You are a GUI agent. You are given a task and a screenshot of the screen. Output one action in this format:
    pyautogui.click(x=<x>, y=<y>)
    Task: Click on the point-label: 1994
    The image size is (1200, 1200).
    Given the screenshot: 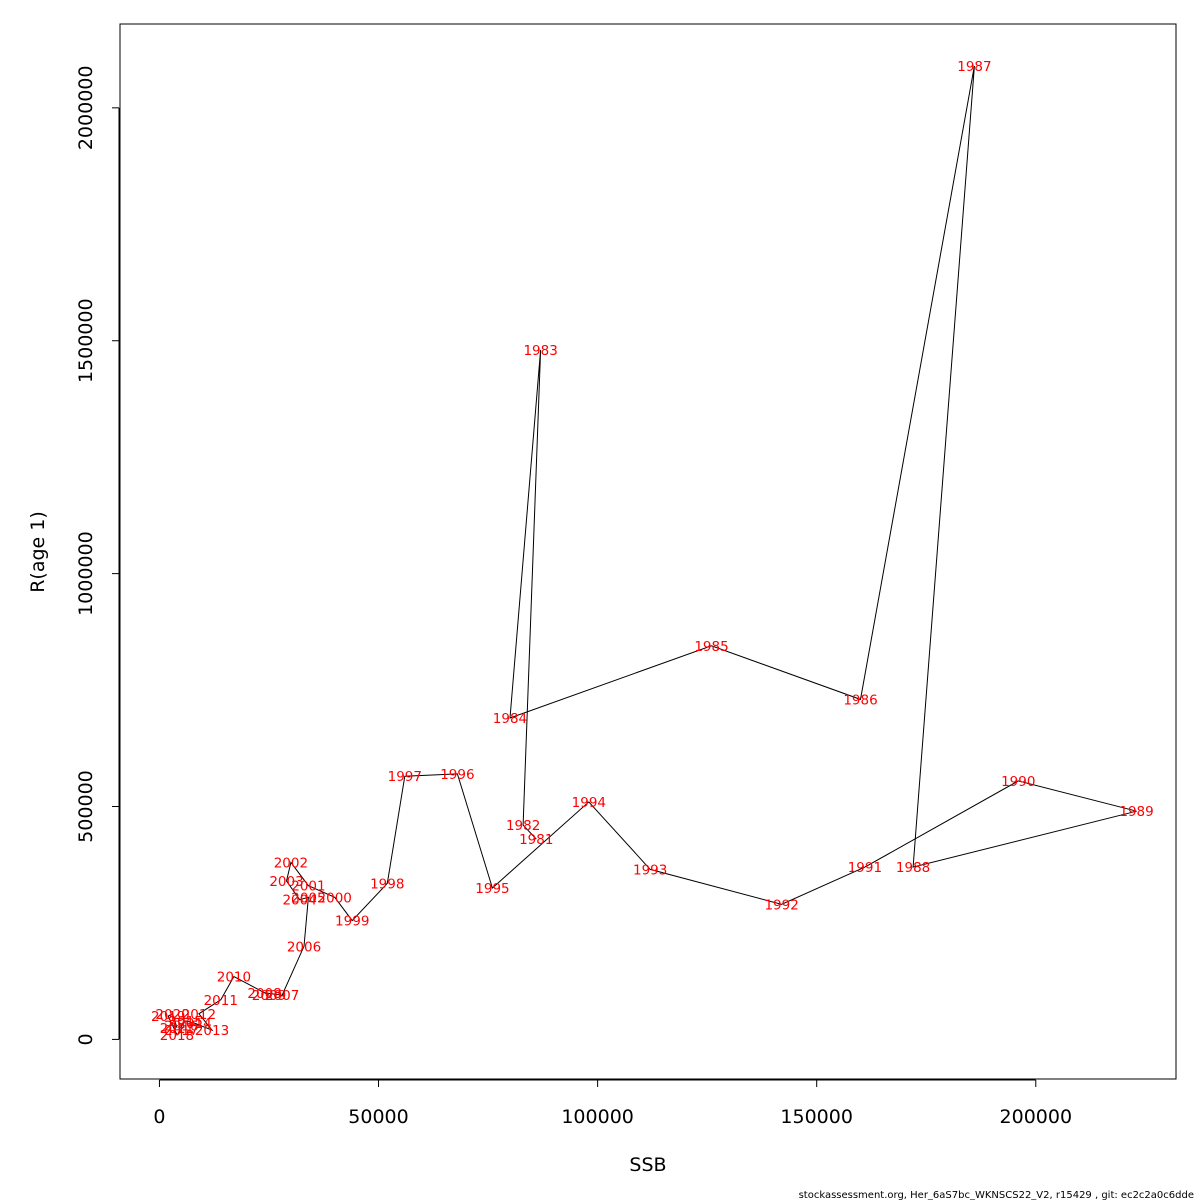 What is the action you would take?
    pyautogui.click(x=589, y=803)
    